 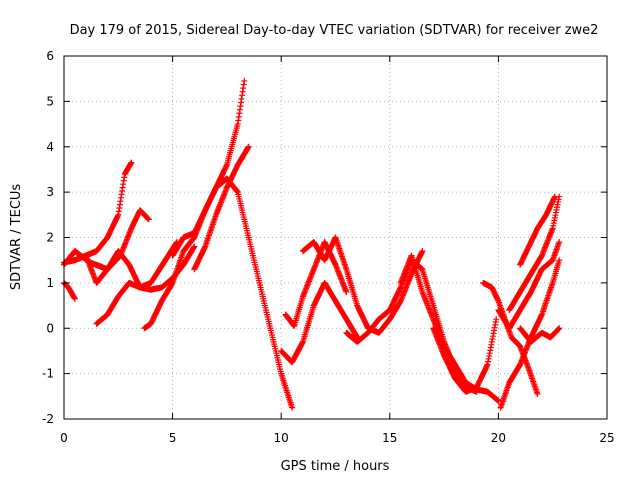 What do you see at coordinates (335, 466) in the screenshot?
I see `x-axis-title: GPS time / hours` at bounding box center [335, 466].